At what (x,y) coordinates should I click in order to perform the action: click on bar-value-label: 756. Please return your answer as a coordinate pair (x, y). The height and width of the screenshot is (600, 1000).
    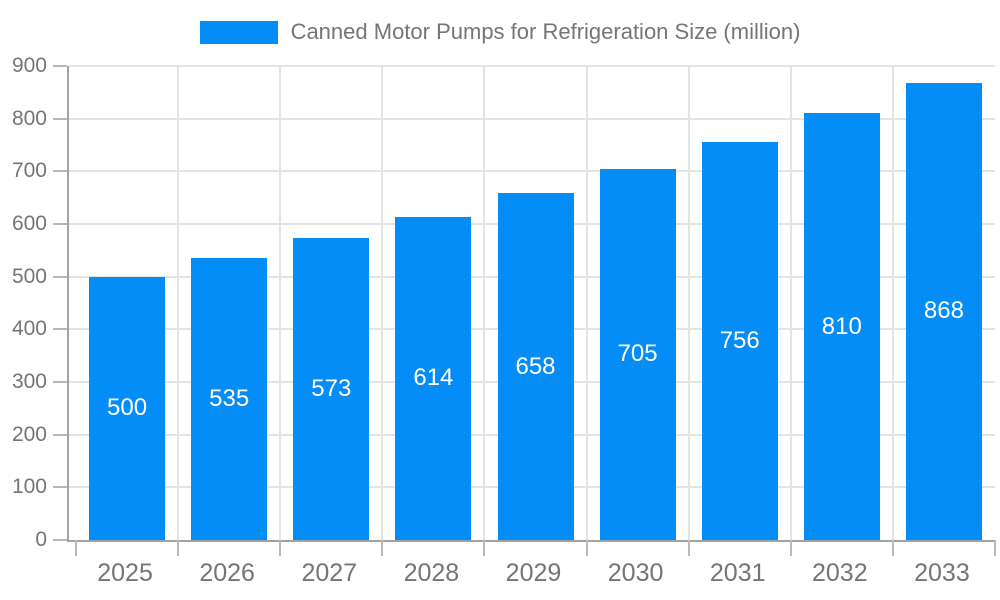
    Looking at the image, I should click on (739, 340).